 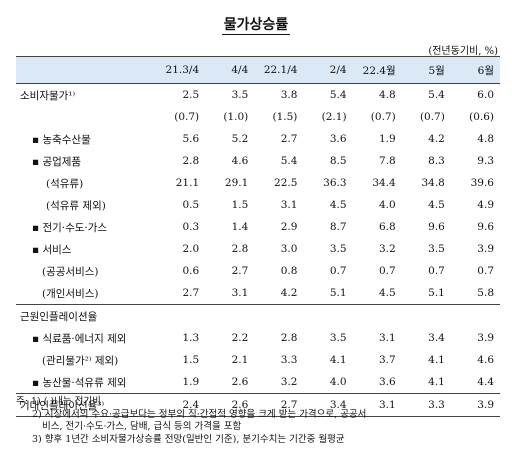 What do you see at coordinates (240, 139) in the screenshot?
I see `table-cell: 5.2` at bounding box center [240, 139].